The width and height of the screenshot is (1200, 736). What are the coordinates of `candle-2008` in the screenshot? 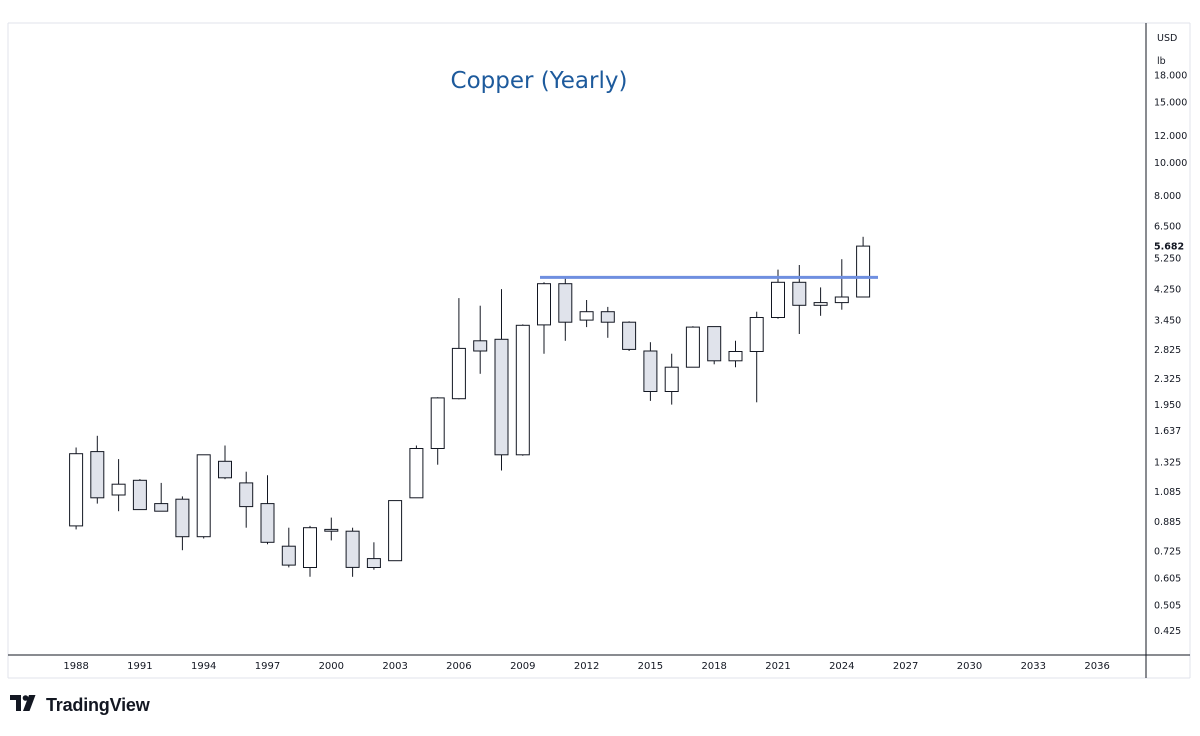 It's located at (501, 380).